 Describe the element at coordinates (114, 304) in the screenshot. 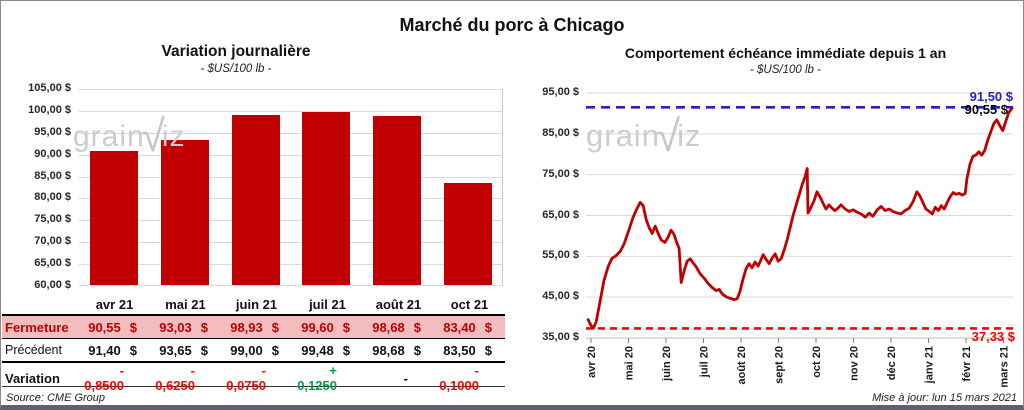

I see `table-header-cell: avr 21` at that location.